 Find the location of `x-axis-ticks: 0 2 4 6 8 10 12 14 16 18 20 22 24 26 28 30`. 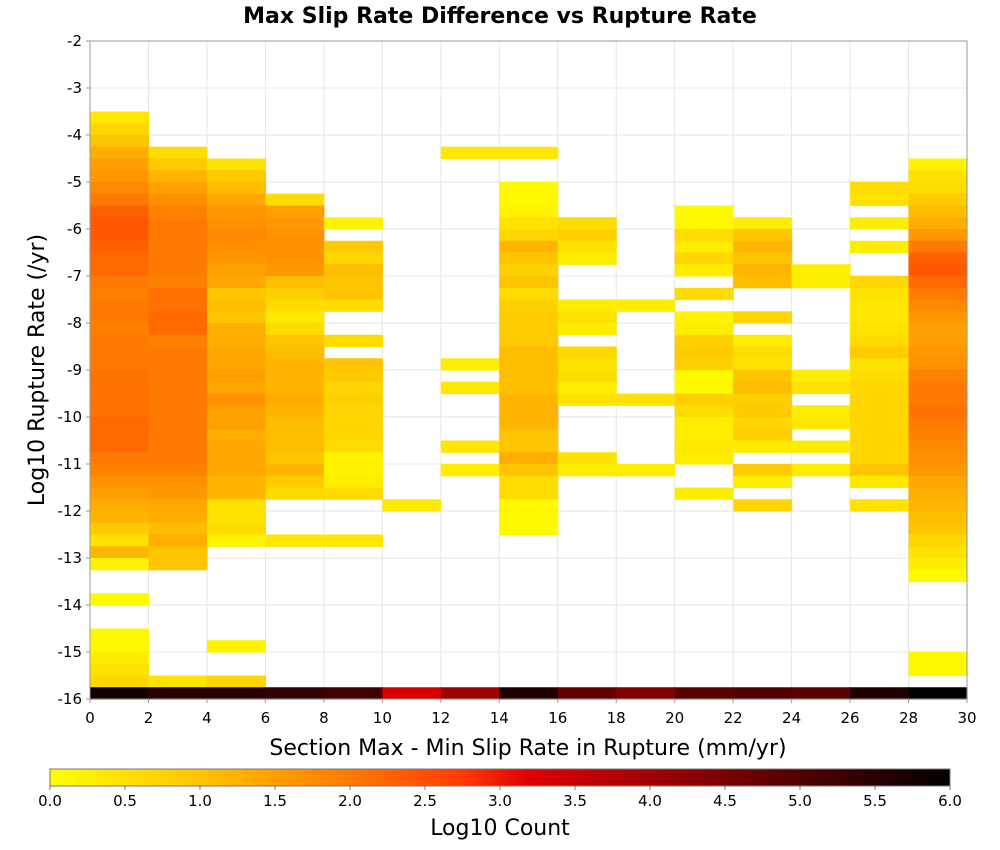

x-axis-ticks: 0 2 4 6 8 10 12 14 16 18 20 22 24 26 28 30 is located at coordinates (531, 713).